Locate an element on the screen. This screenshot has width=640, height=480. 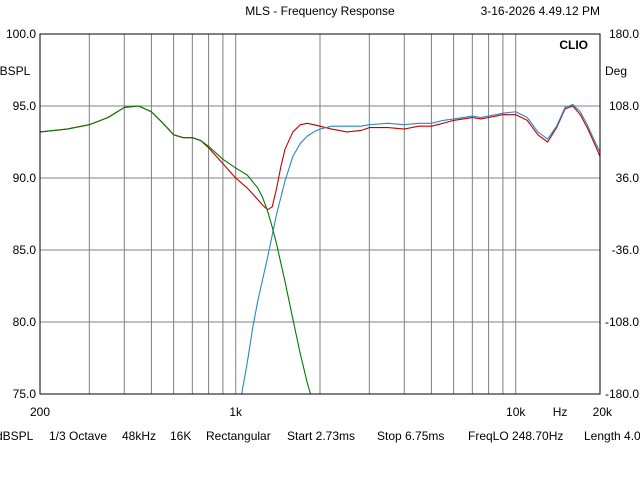
timestamp: 3-16-2026 4.49.12 PM is located at coordinates (540, 11).